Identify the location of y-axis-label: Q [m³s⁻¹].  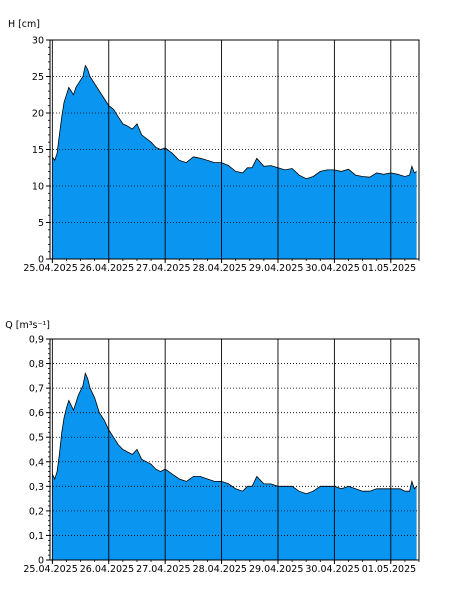
(27, 325).